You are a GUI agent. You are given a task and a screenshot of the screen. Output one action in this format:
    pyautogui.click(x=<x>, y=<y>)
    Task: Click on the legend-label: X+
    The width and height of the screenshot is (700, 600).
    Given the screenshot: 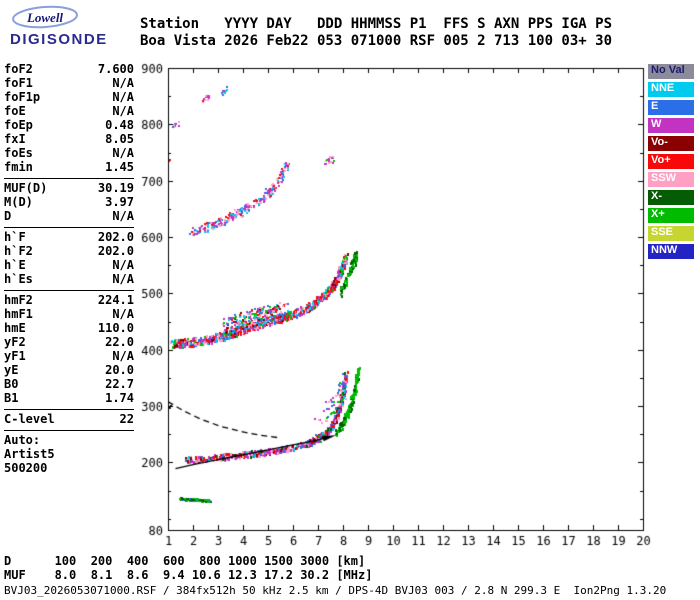 What is the action you would take?
    pyautogui.click(x=658, y=214)
    